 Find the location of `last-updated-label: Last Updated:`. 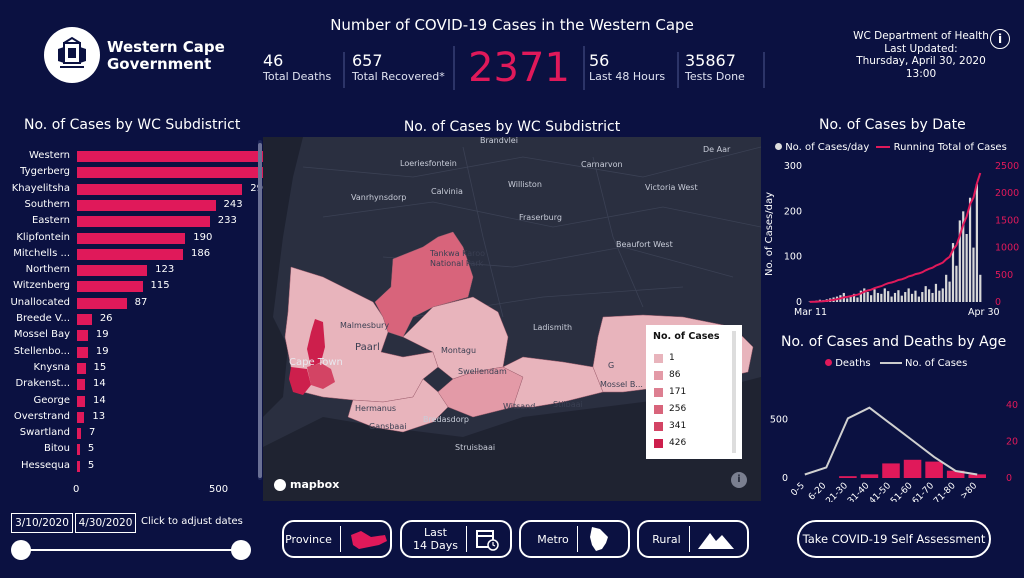

last-updated-label: Last Updated: is located at coordinates (921, 48).